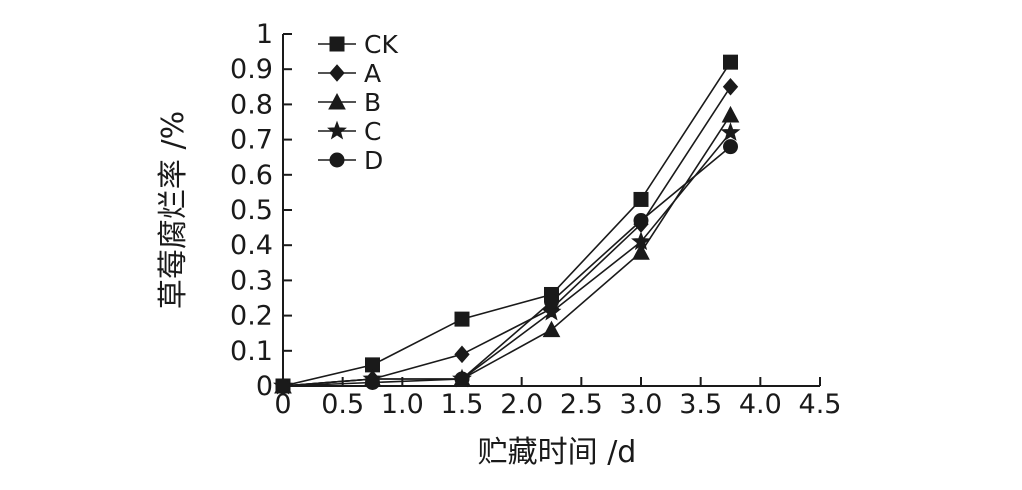 Image resolution: width=1022 pixels, height=490 pixels. I want to click on x-tick-label: 0, so click(282, 404).